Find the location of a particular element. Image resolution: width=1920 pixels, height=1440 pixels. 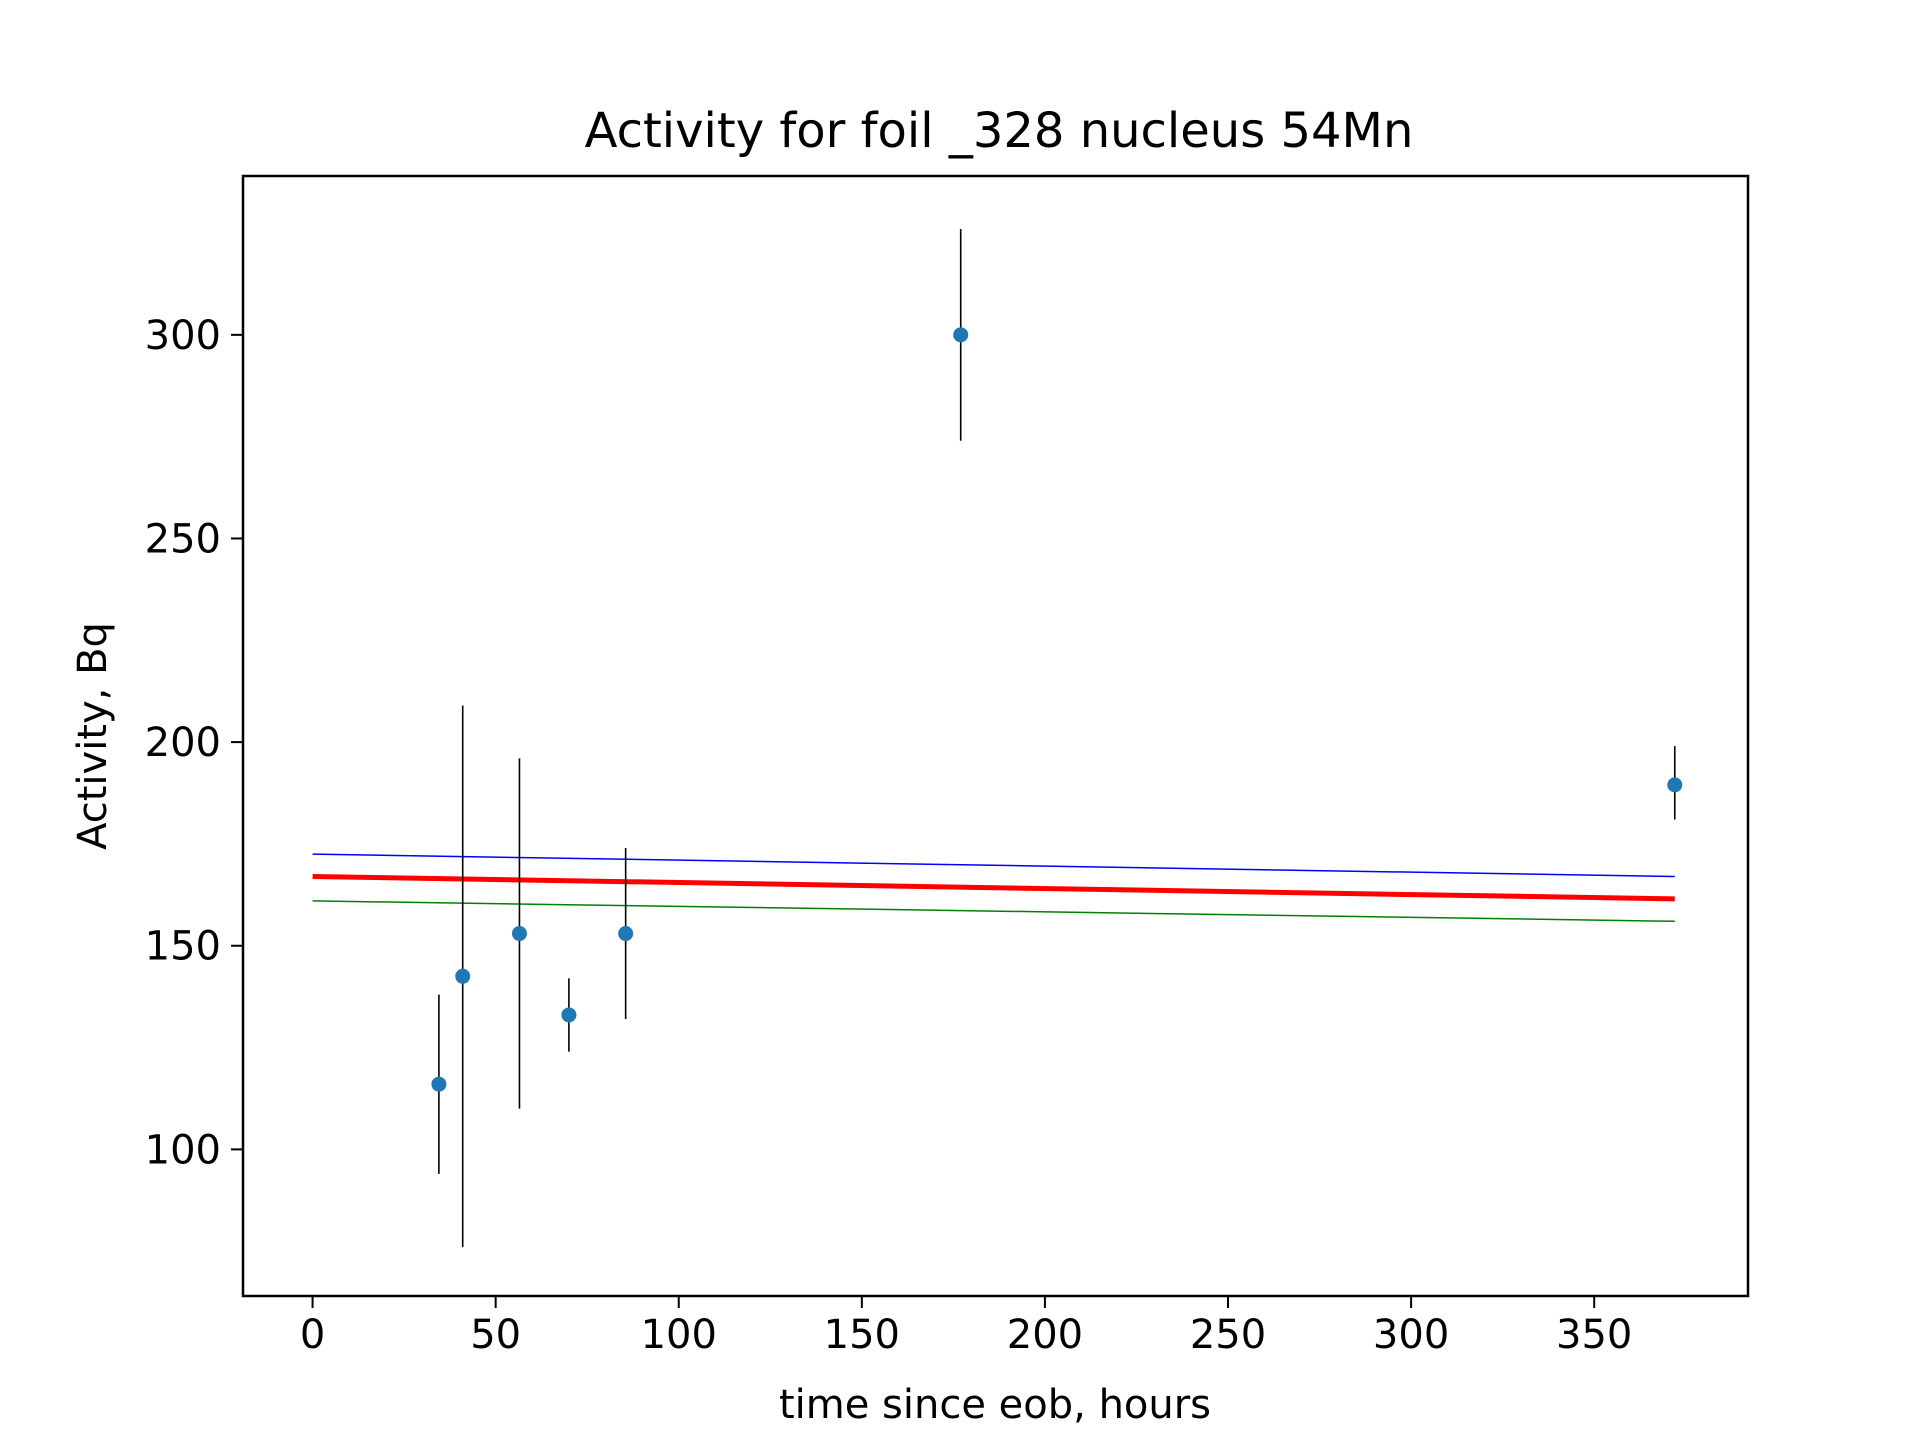

y-tick-label: 250 is located at coordinates (183, 539).